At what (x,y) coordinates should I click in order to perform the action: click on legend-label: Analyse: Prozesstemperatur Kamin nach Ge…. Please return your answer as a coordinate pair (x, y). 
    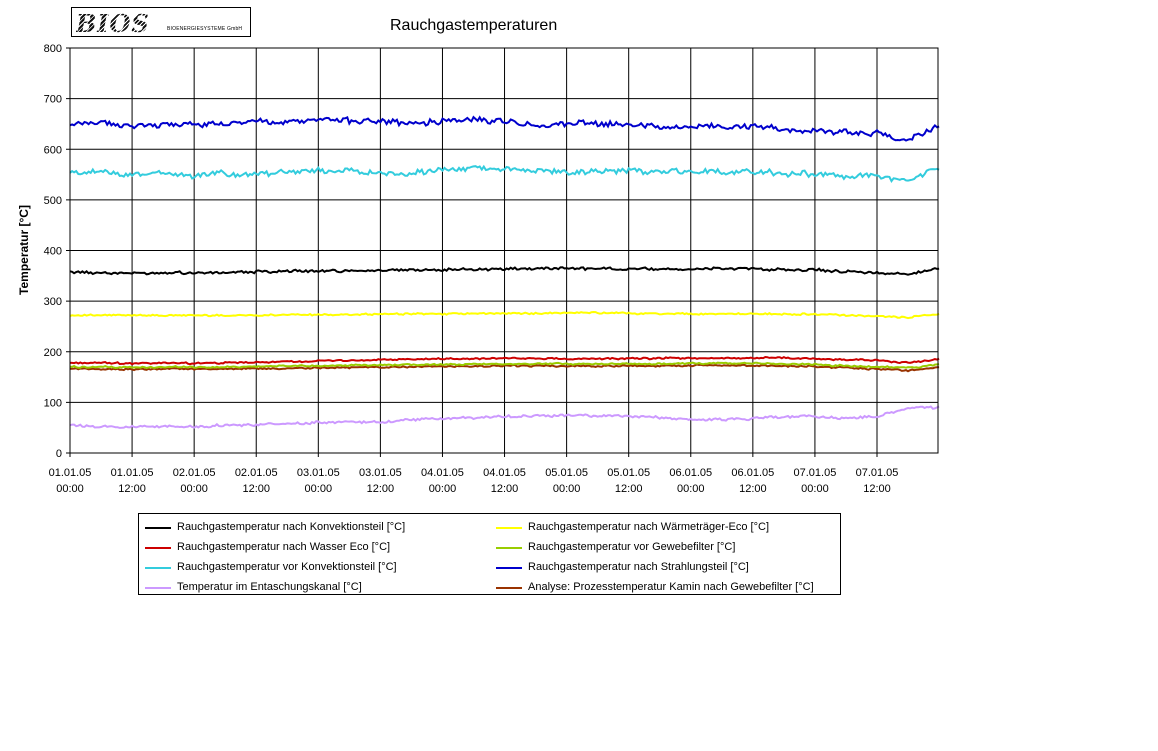
    Looking at the image, I should click on (671, 587).